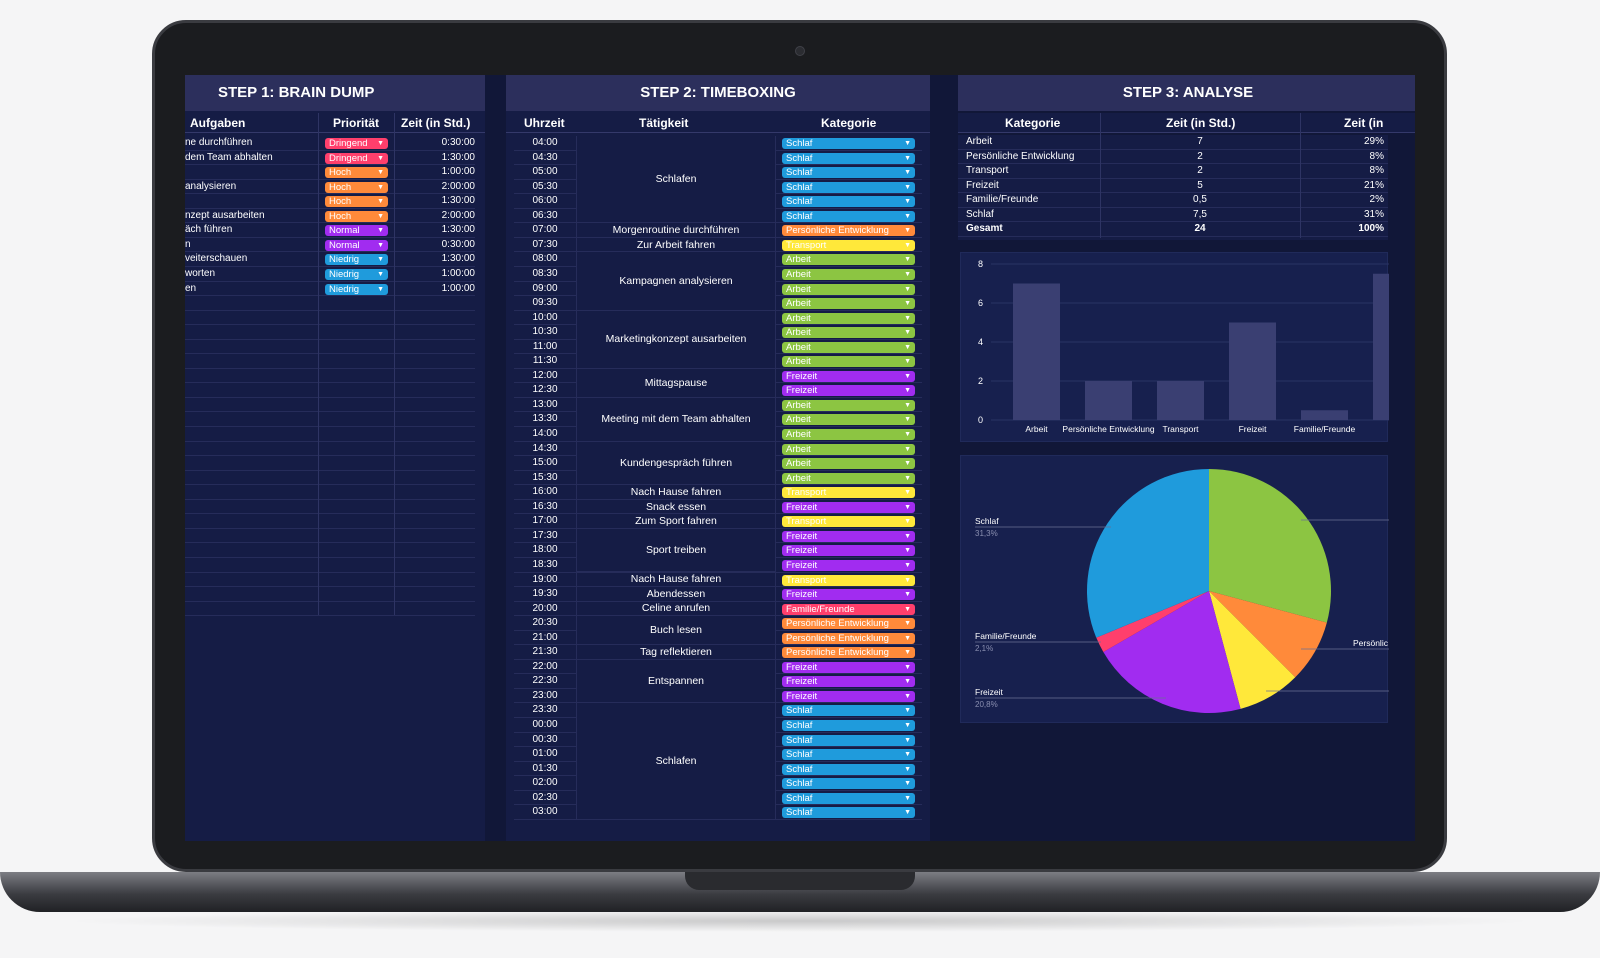 This screenshot has width=1600, height=958. Describe the element at coordinates (545, 390) in the screenshot. I see `time-cell: 12:30` at that location.